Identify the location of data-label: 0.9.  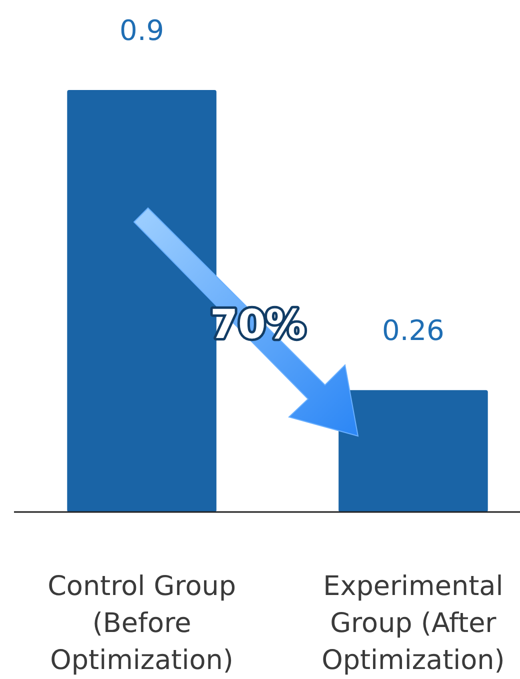
(142, 30).